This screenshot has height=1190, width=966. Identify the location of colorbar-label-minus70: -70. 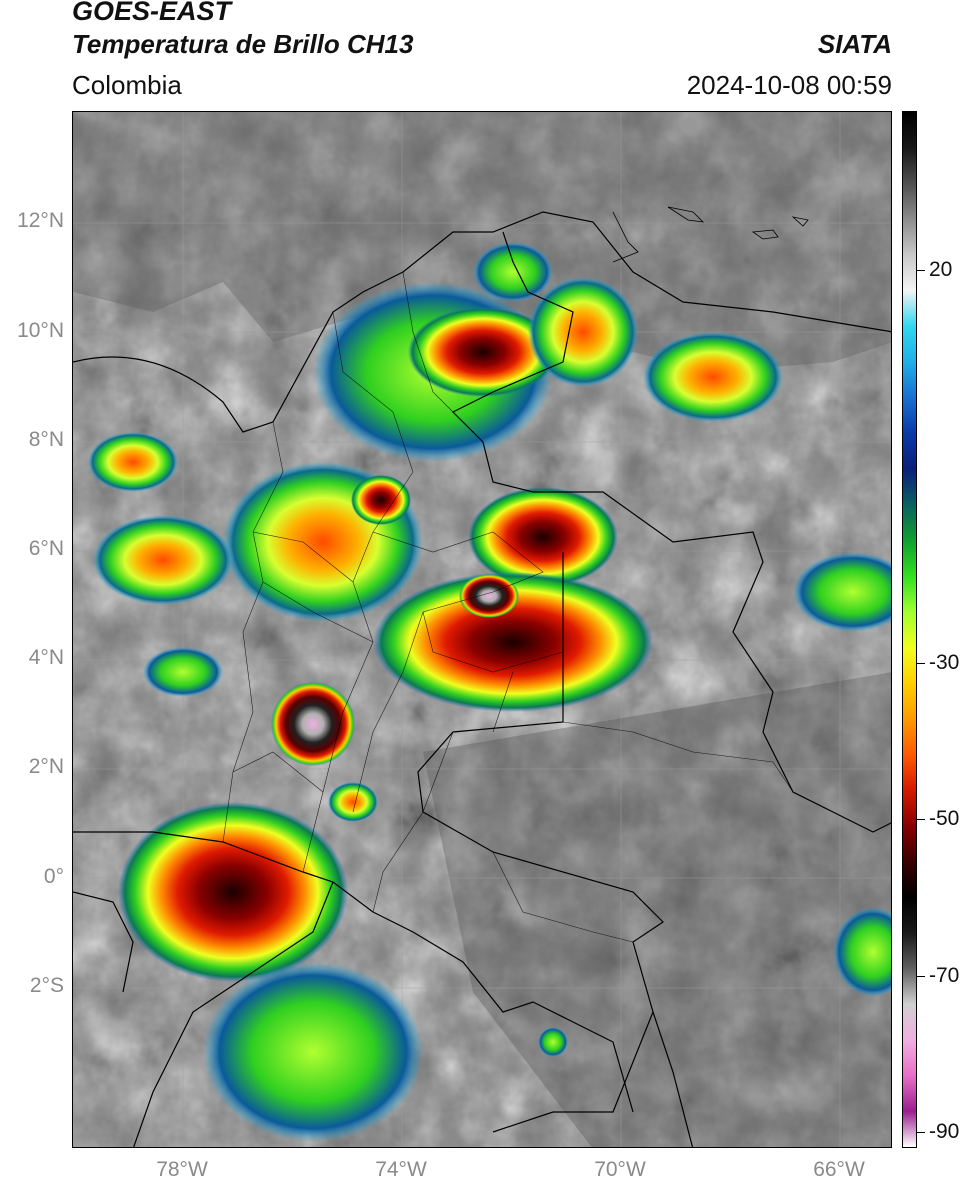
(944, 975).